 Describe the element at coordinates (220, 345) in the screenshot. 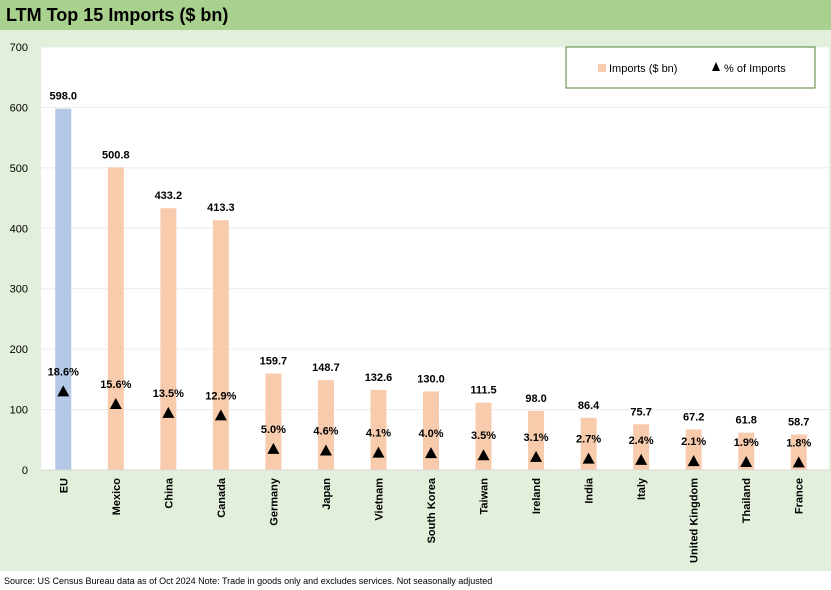

I see `bar-canada` at that location.